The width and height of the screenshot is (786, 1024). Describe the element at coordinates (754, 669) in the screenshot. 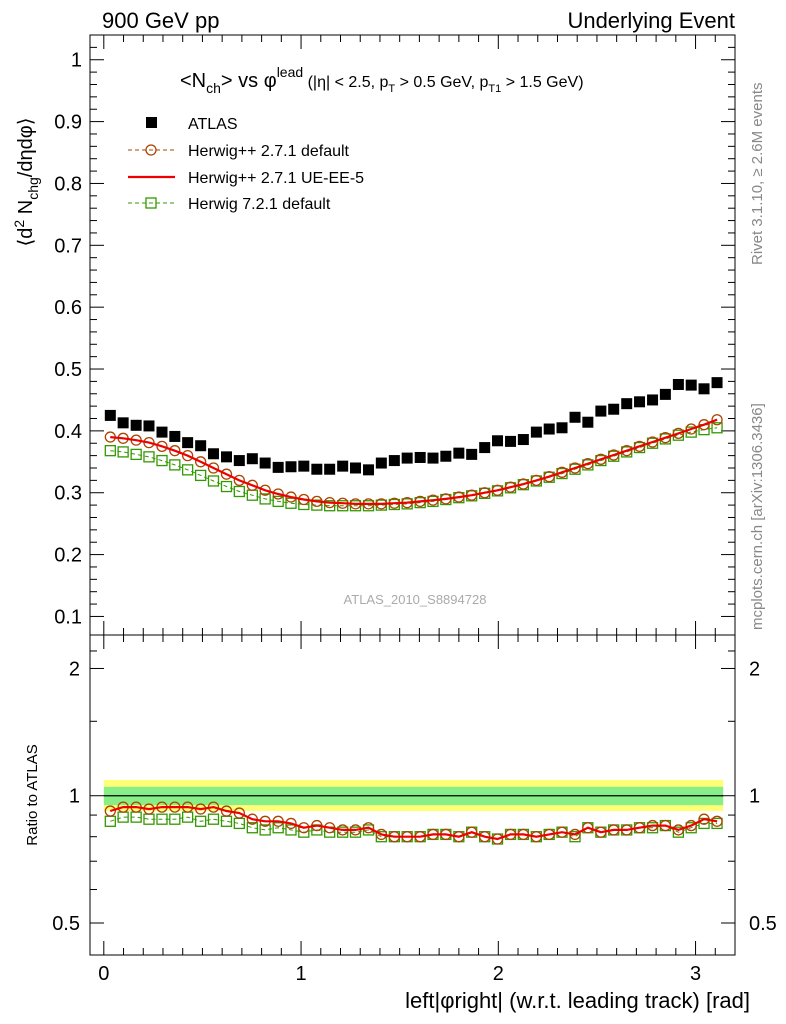

I see `ratio-y-tick-label-right: 2` at that location.